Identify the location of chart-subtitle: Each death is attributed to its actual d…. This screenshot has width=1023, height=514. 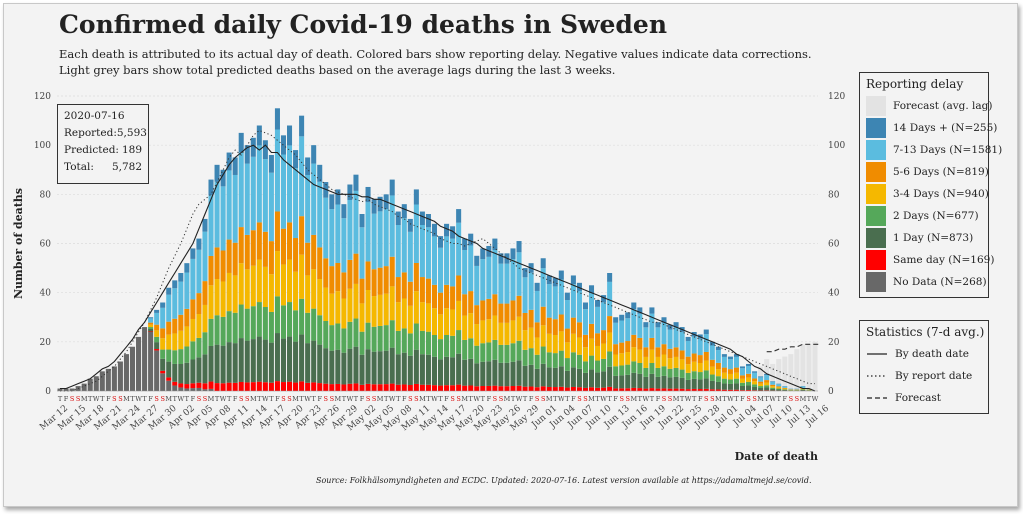
(435, 62).